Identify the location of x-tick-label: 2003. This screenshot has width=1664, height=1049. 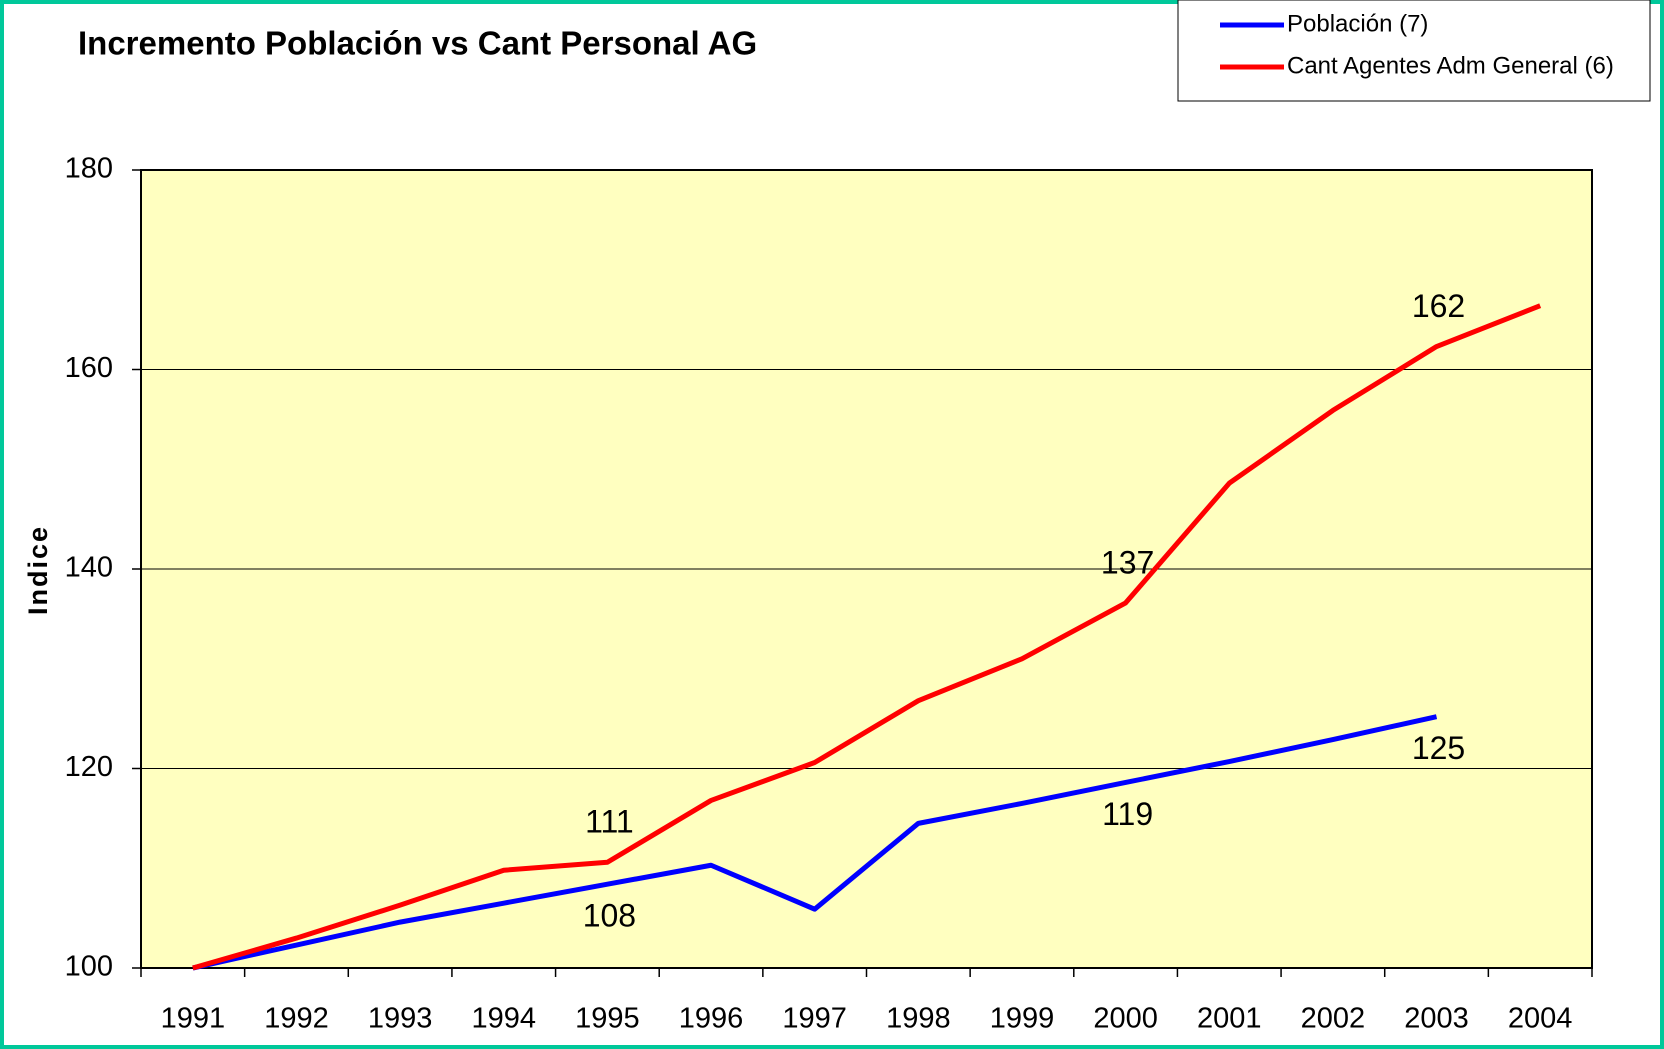
(1436, 1019).